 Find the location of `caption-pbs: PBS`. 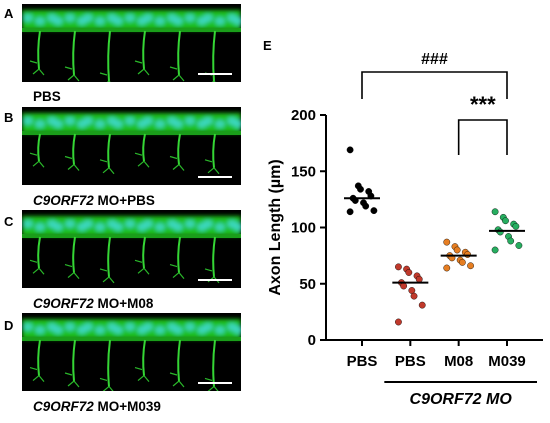

caption-pbs: PBS is located at coordinates (47, 96).